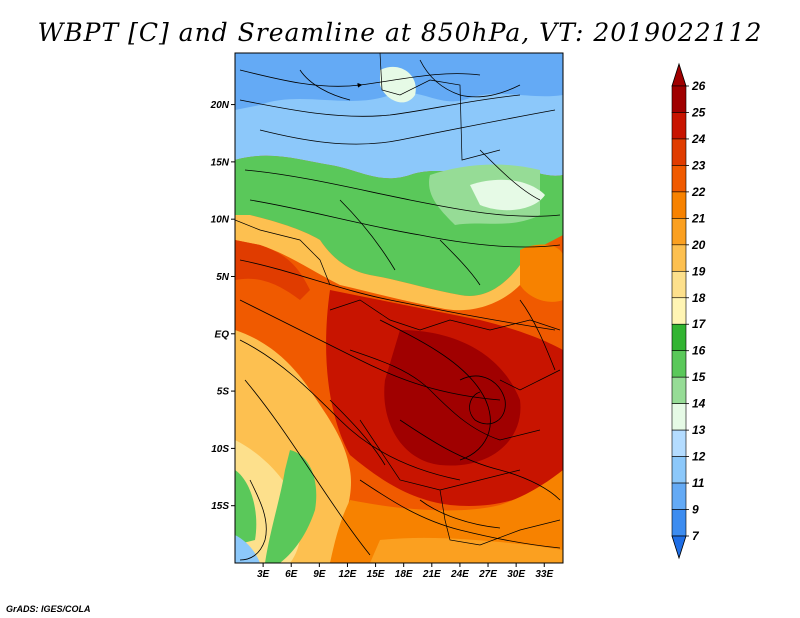 The width and height of the screenshot is (800, 618). Describe the element at coordinates (291, 506) in the screenshot. I see `field-sw-green` at that location.